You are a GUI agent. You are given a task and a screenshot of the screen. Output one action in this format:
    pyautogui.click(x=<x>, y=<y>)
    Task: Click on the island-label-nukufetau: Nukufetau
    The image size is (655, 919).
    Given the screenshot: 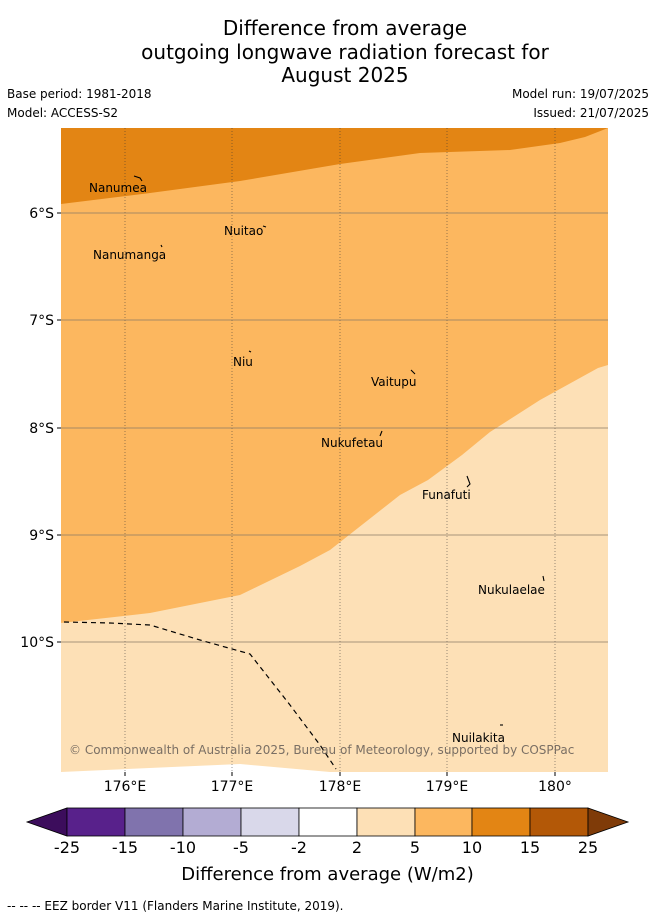 What is the action you would take?
    pyautogui.click(x=352, y=443)
    